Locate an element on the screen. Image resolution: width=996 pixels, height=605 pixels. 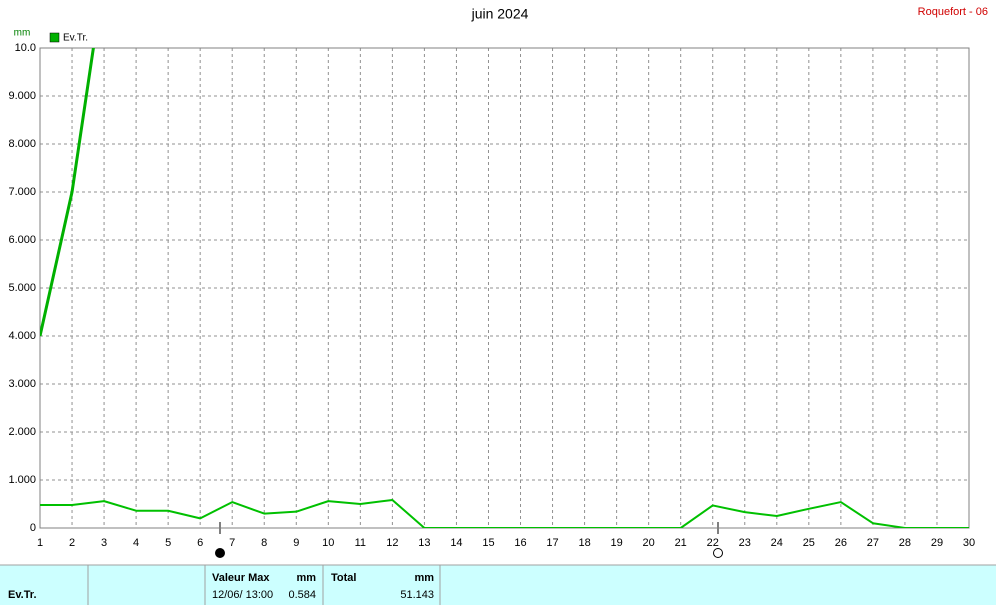
footer-max-unit: mm is located at coordinates (306, 578).